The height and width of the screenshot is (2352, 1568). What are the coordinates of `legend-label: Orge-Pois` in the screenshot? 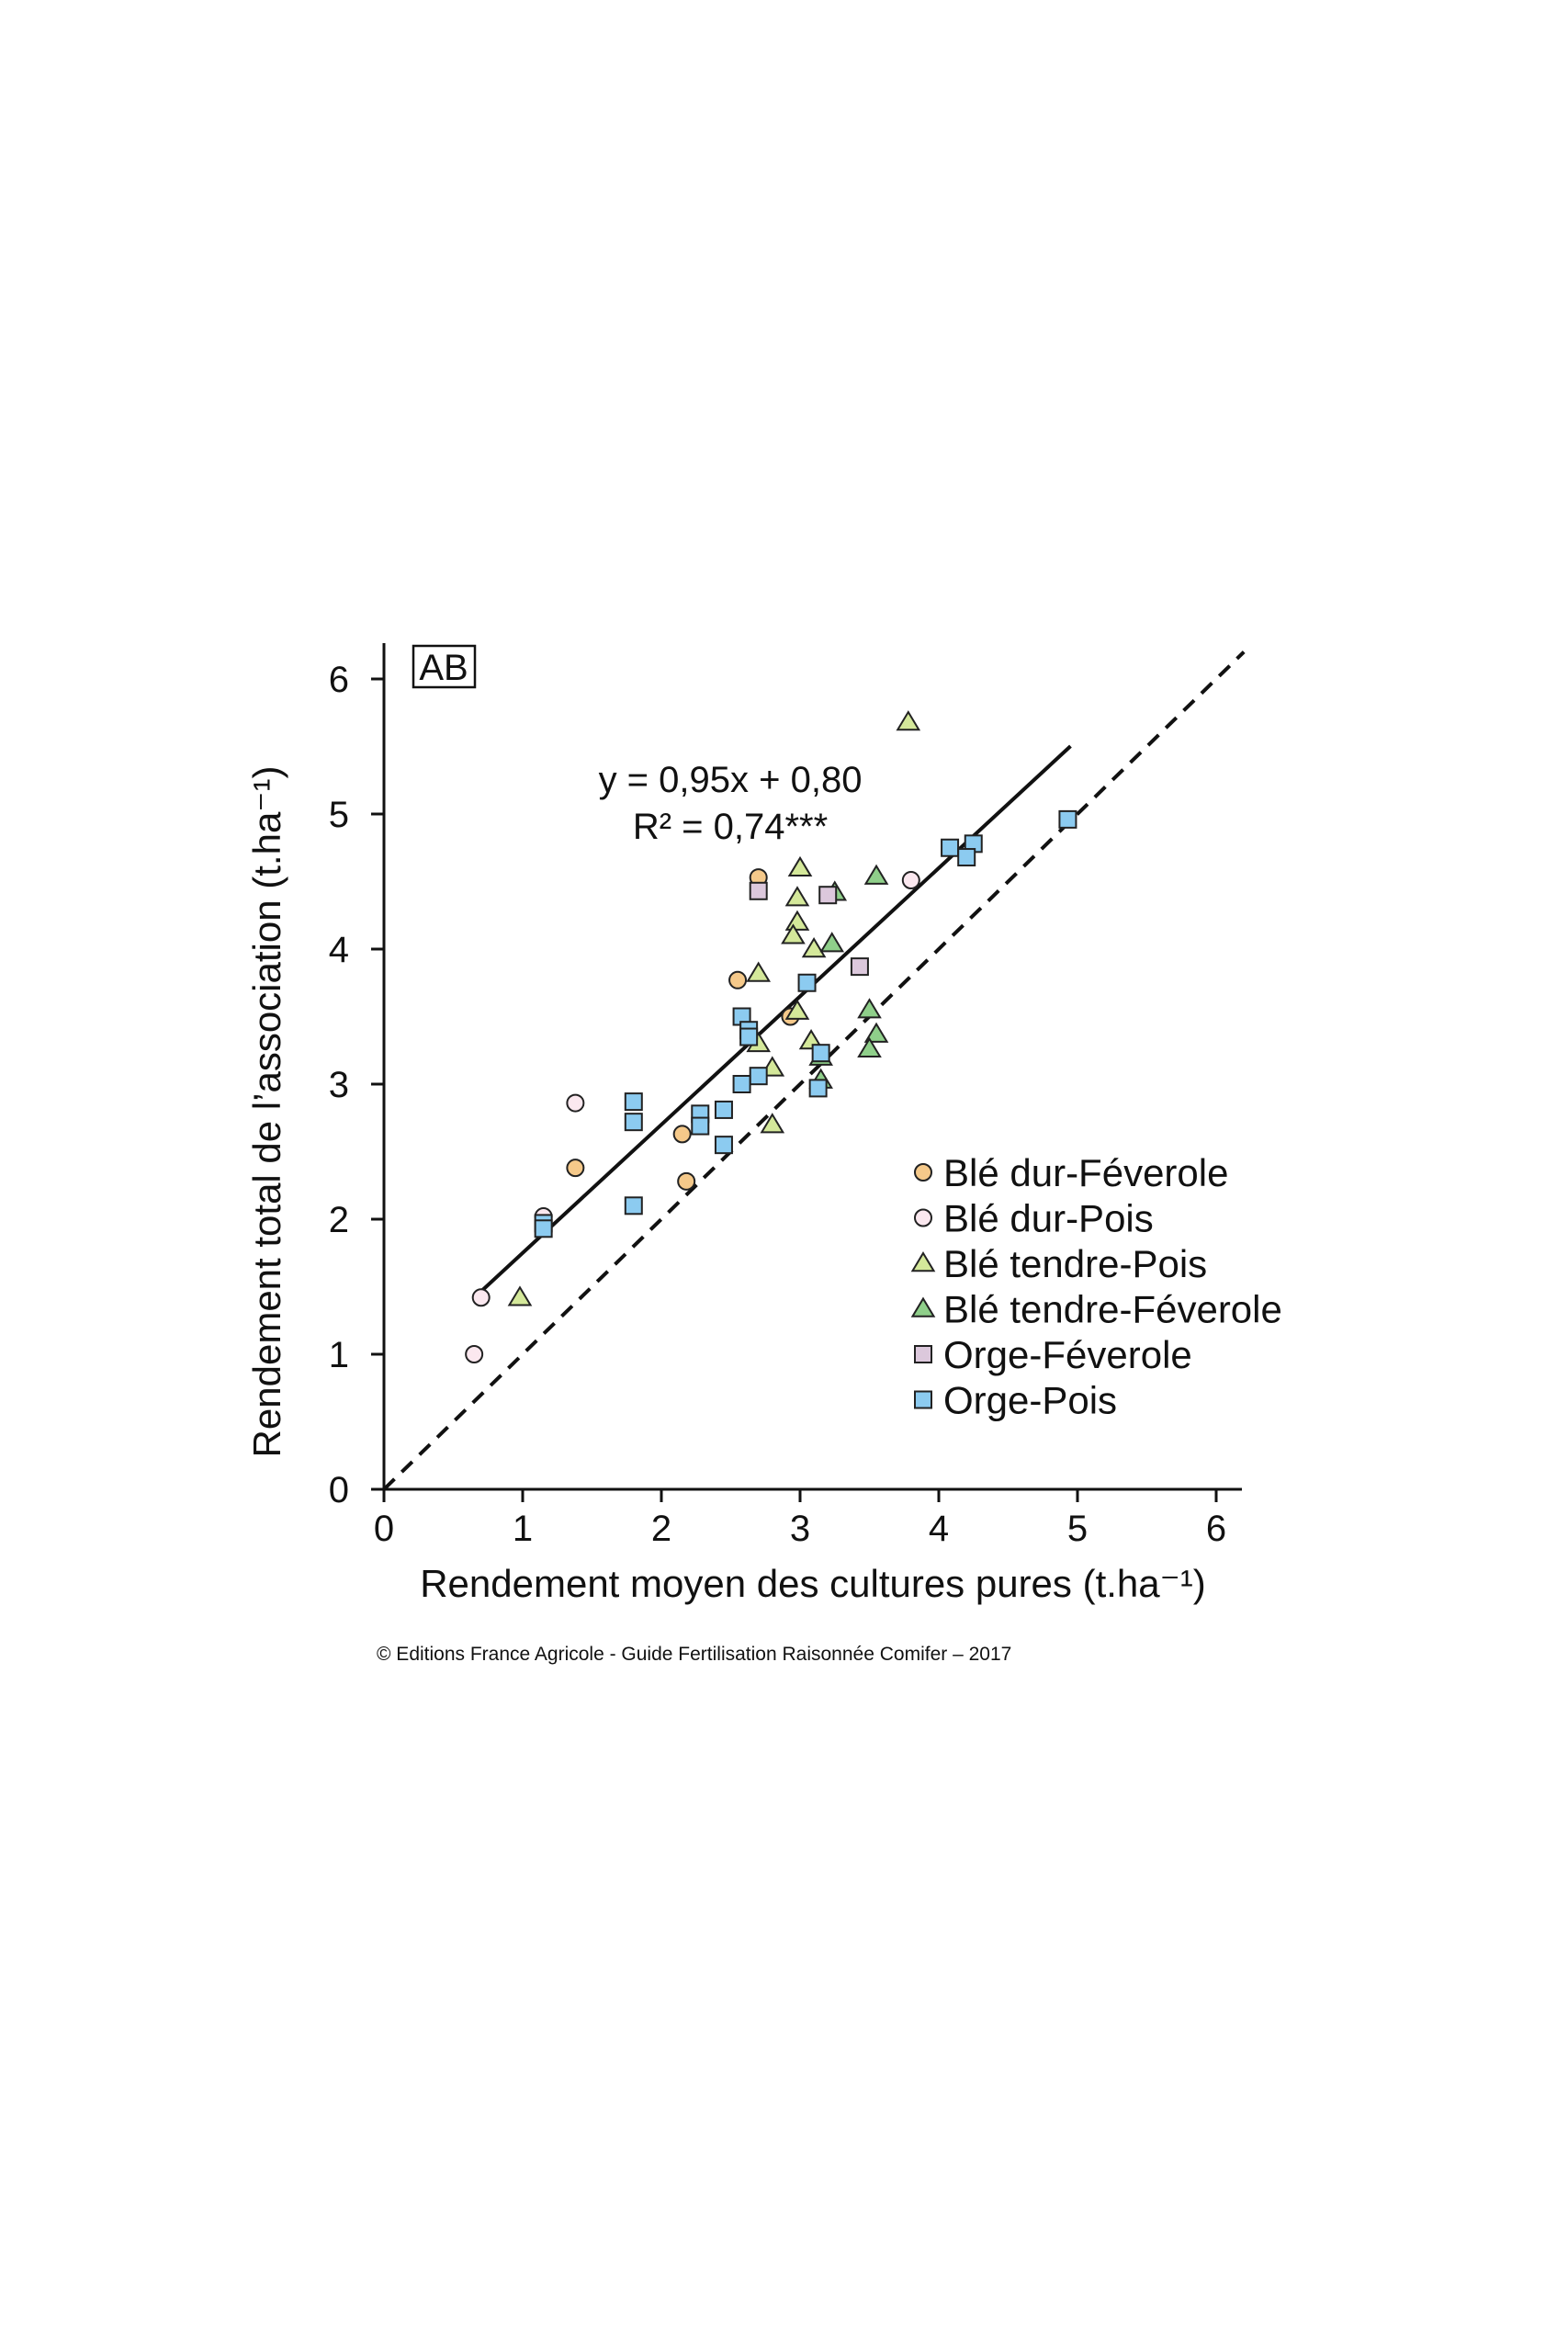 It's located at (1030, 1400).